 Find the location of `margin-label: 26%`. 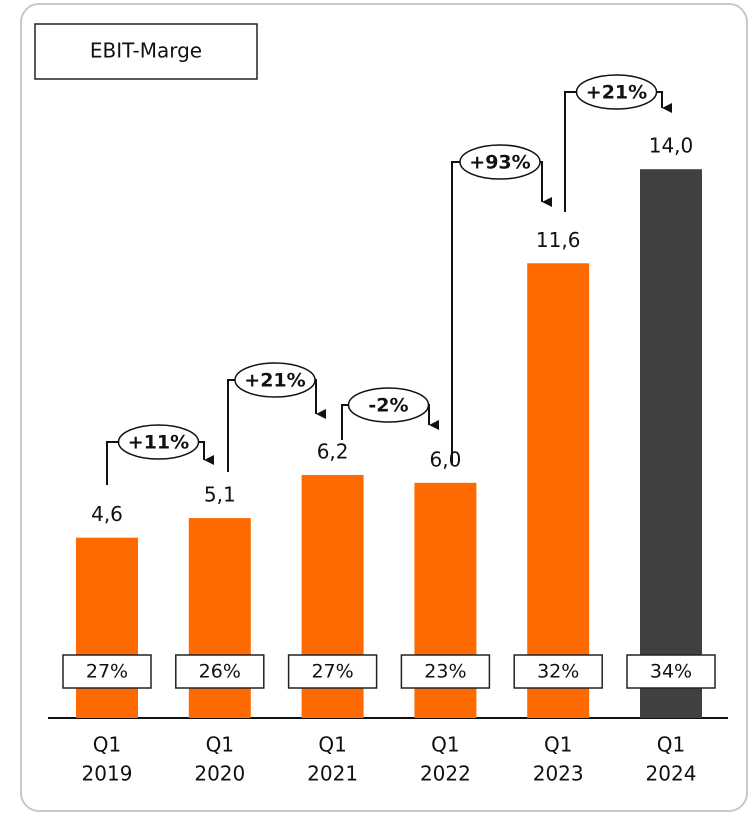

margin-label: 26% is located at coordinates (220, 672).